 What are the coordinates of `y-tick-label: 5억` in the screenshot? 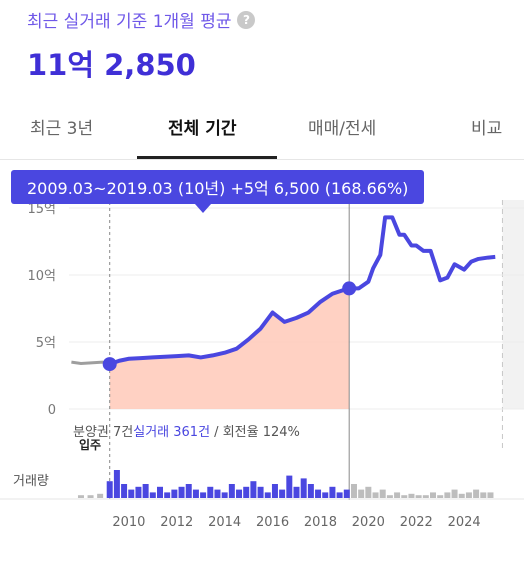 It's located at (46, 343).